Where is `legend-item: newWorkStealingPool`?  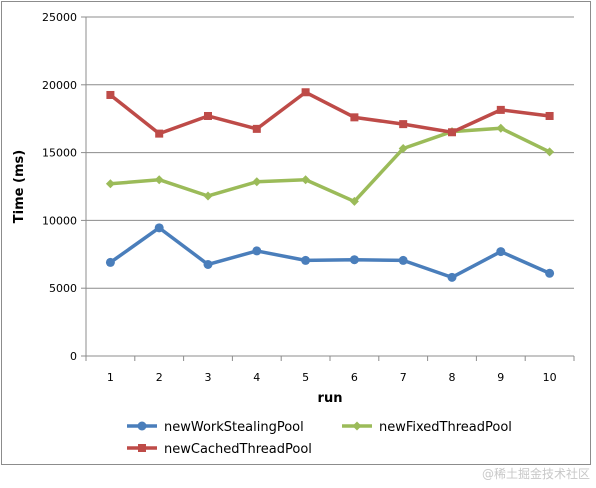 legend-item: newWorkStealingPool is located at coordinates (215, 427).